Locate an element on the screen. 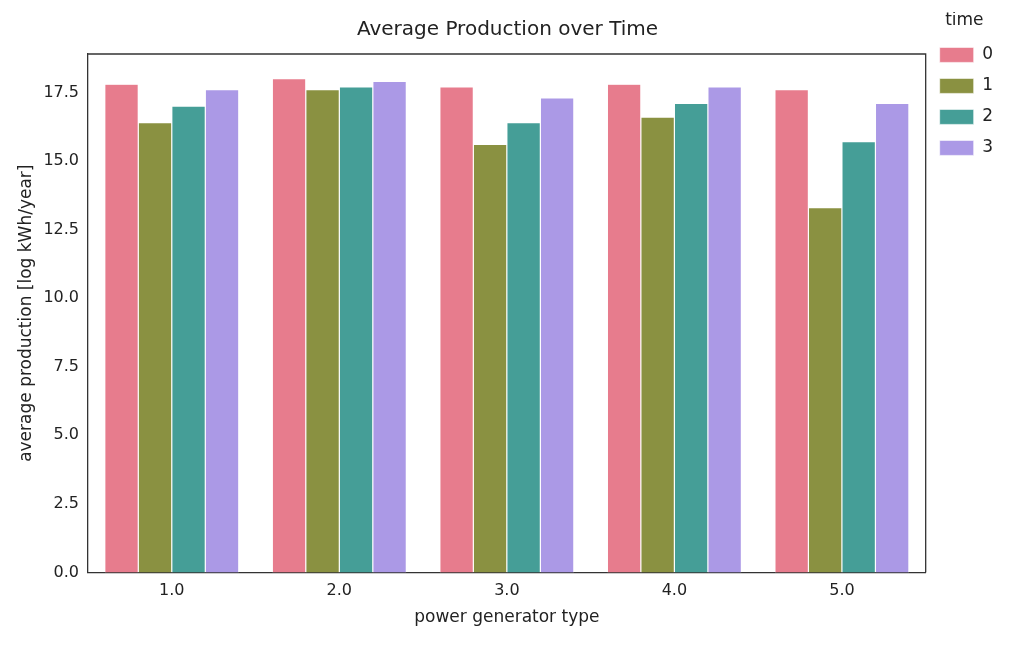  y-tick-label: 5.0 is located at coordinates (66, 434).